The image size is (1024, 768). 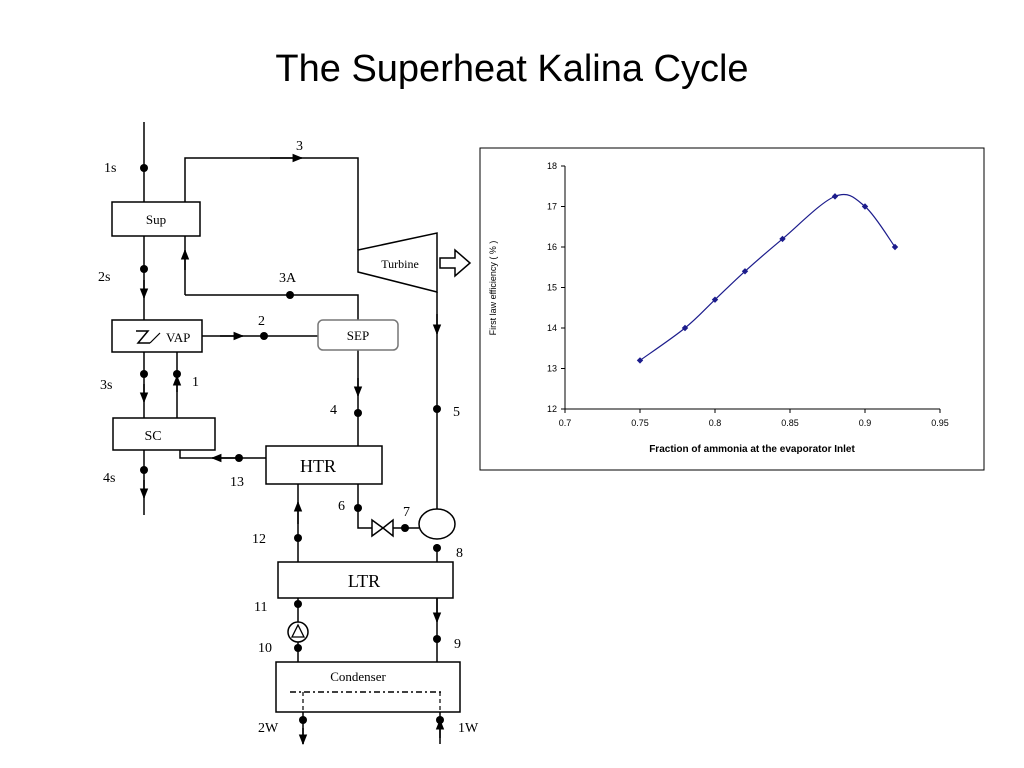 I want to click on point-4s, so click(x=144, y=470).